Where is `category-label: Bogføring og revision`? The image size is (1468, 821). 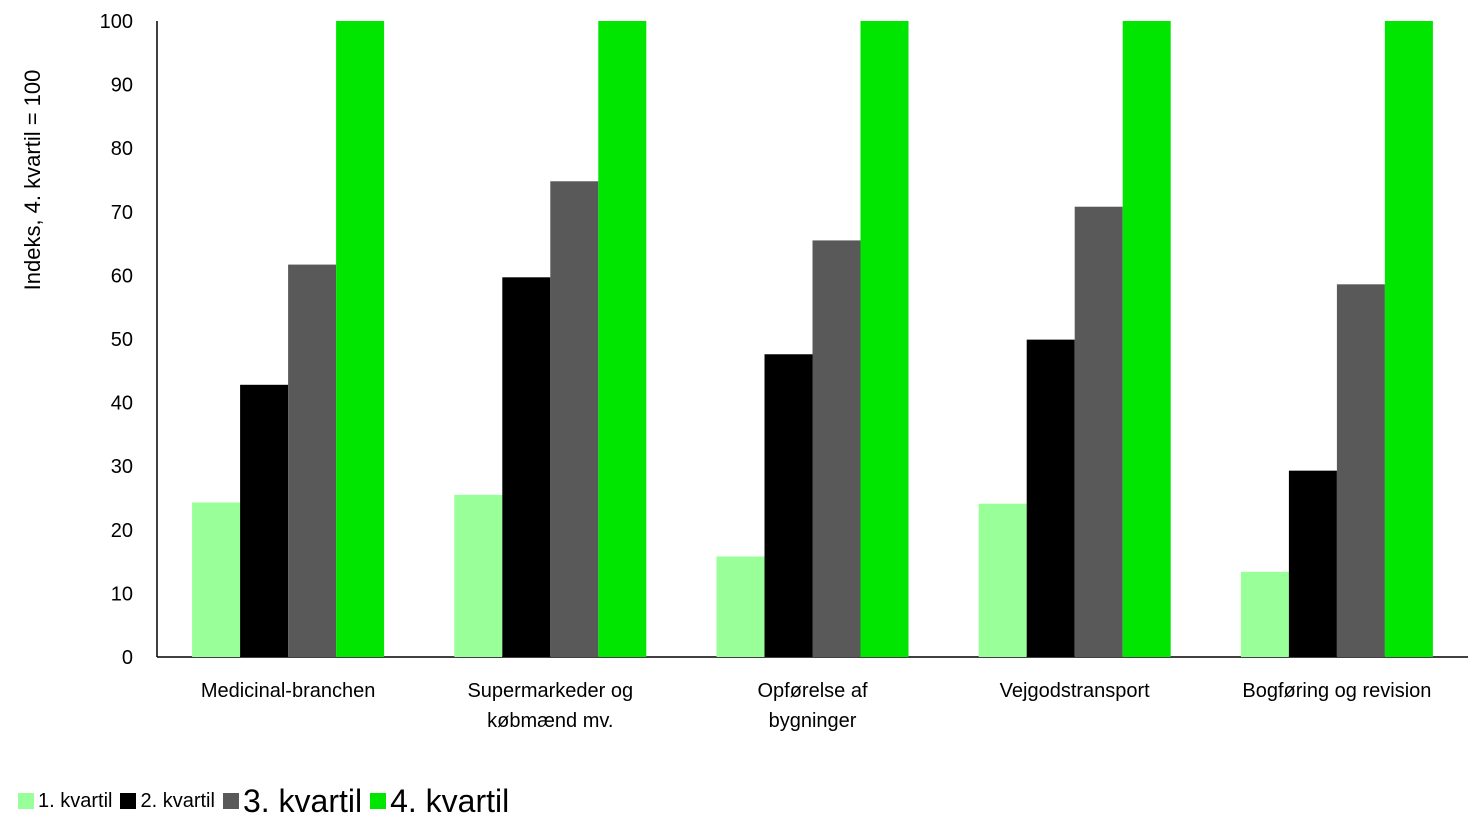 category-label: Bogføring og revision is located at coordinates (1336, 691).